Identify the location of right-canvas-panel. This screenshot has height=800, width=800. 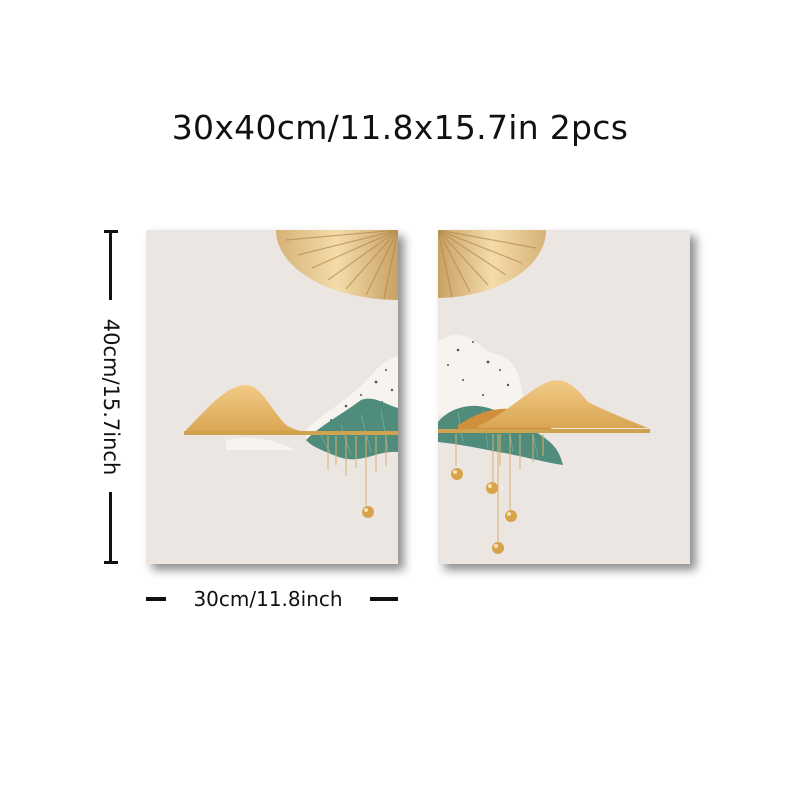
(564, 397).